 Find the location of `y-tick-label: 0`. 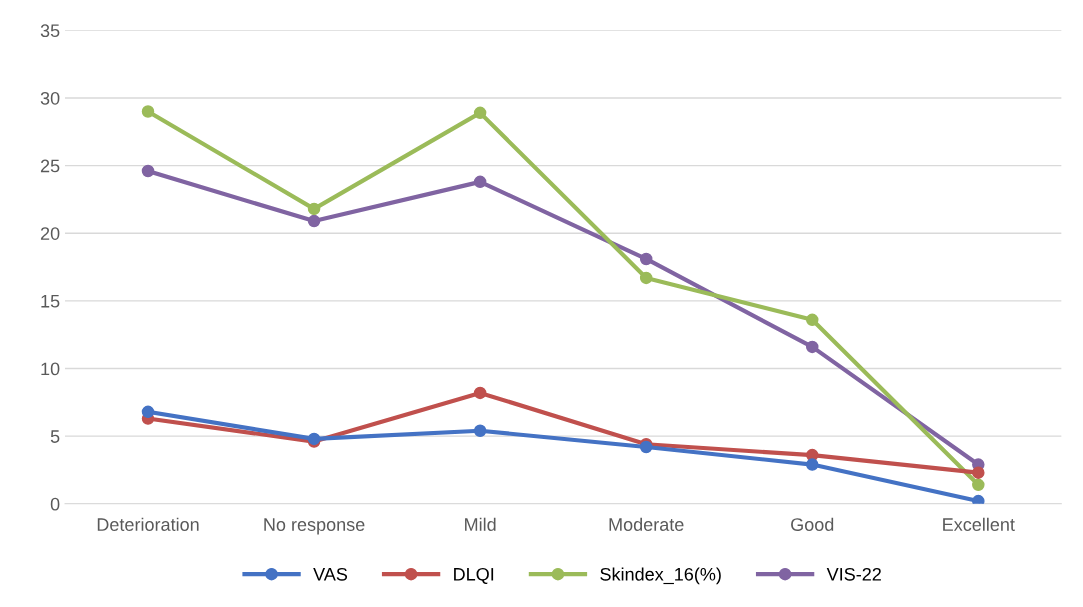

y-tick-label: 0 is located at coordinates (55, 504).